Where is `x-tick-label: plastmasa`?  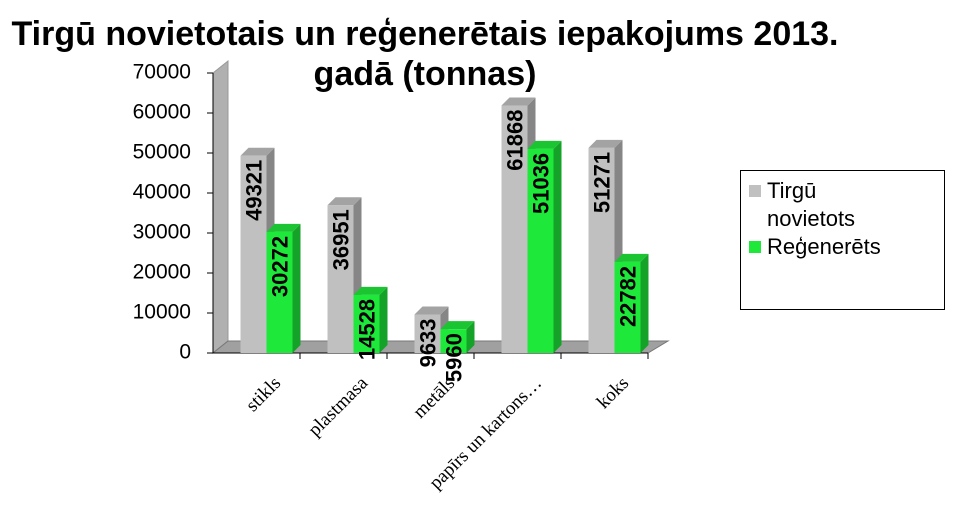
x-tick-label: plastmasa is located at coordinates (338, 406).